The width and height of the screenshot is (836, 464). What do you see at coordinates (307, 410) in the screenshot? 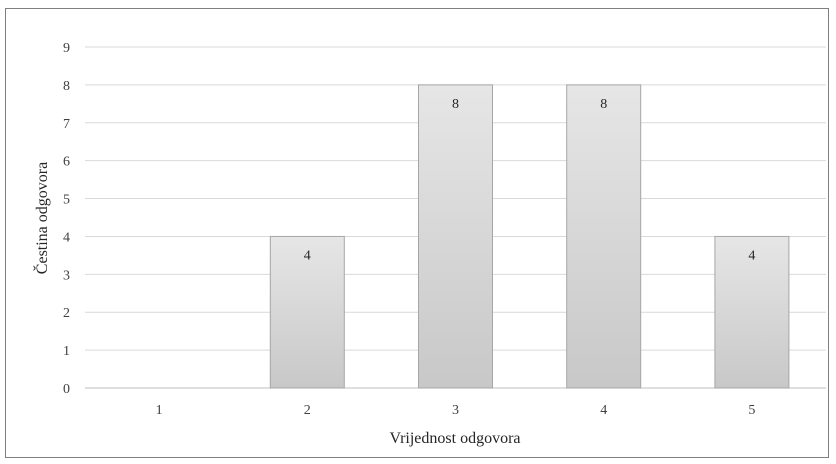
I see `x-tick-label: 2` at bounding box center [307, 410].